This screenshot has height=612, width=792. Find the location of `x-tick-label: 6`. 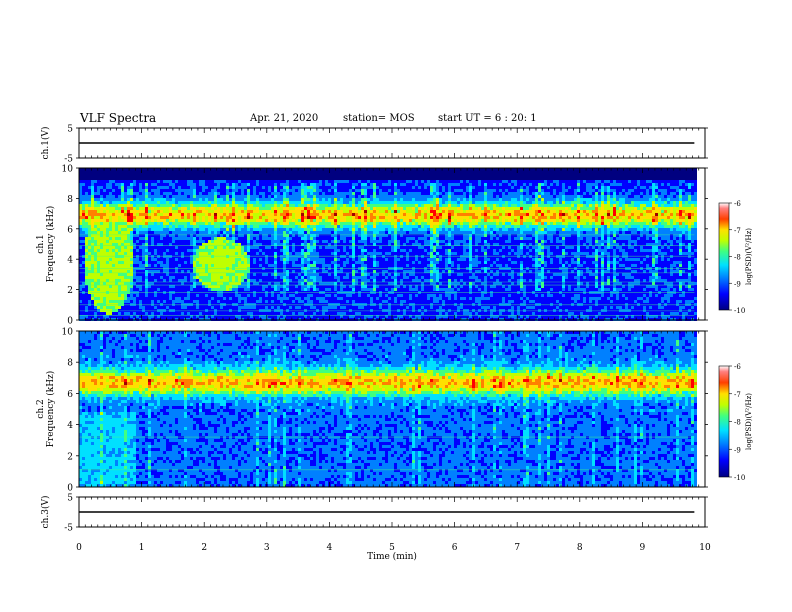

x-tick-label: 6 is located at coordinates (455, 548).